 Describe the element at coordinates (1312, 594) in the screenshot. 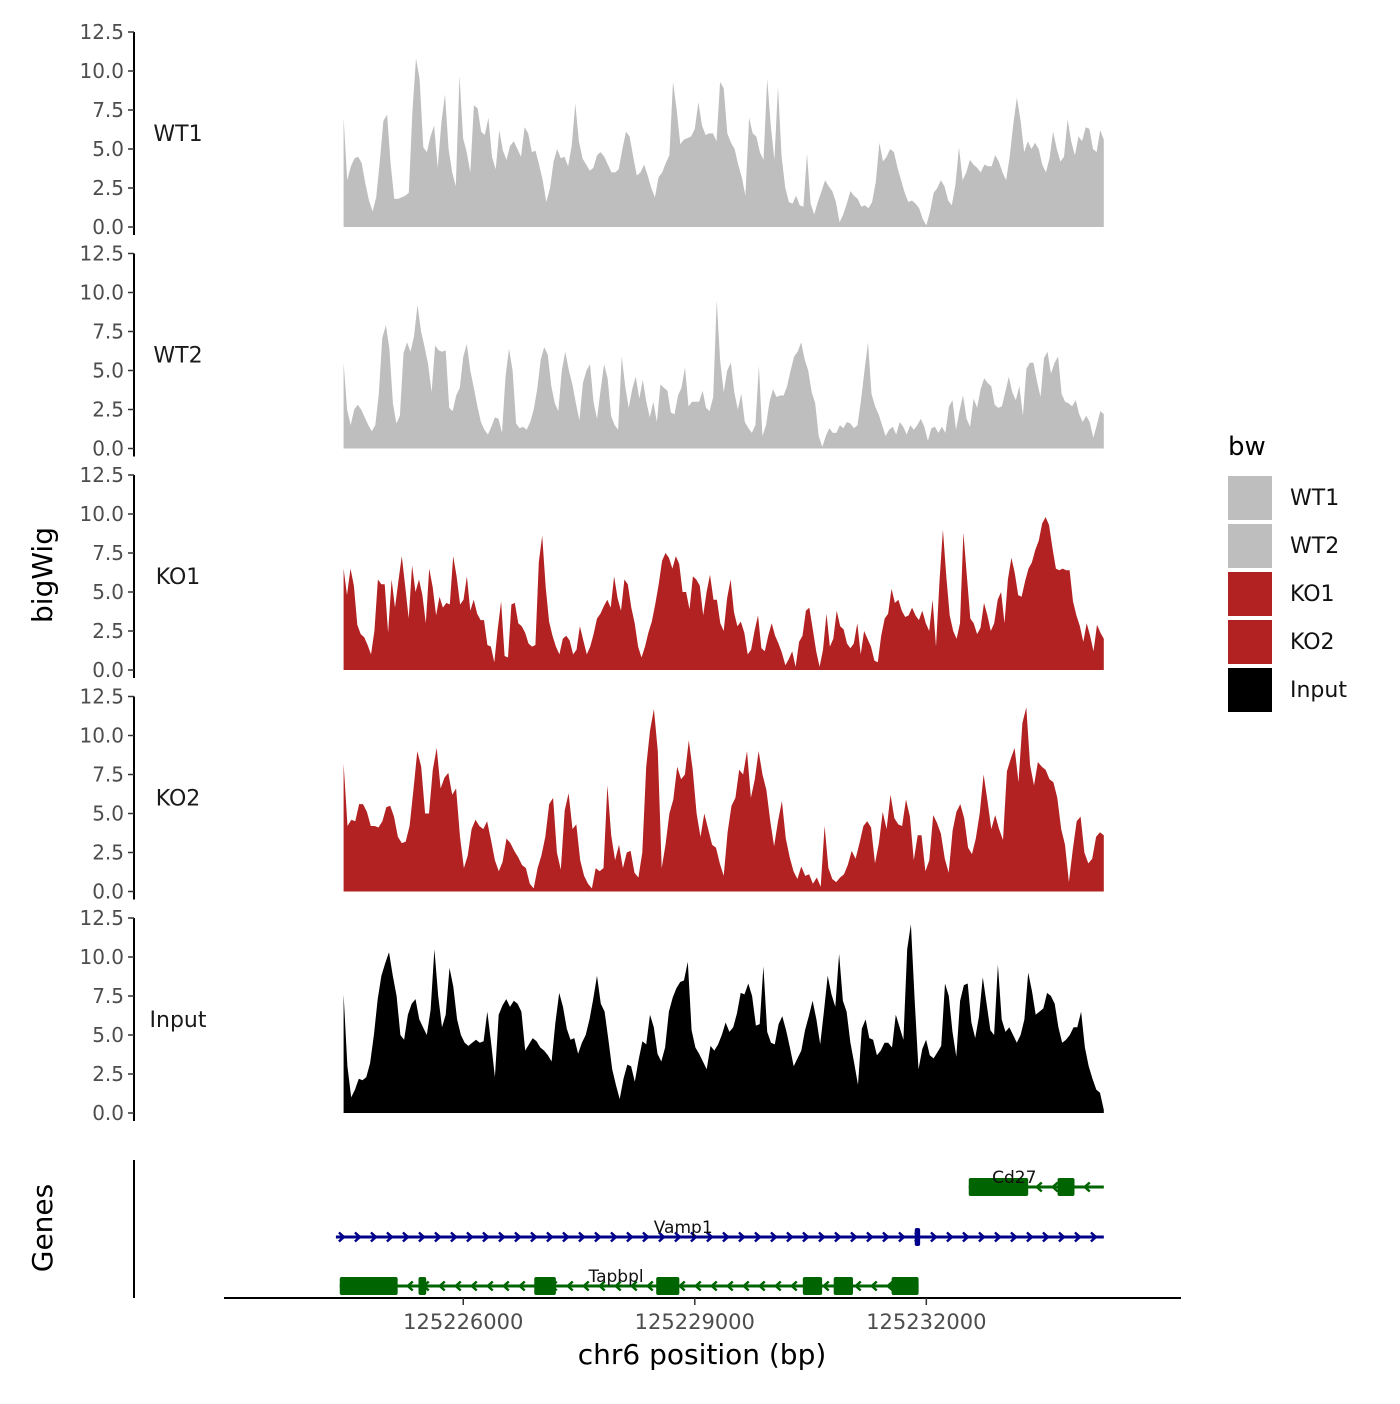

I see `legend-label: KO1` at that location.